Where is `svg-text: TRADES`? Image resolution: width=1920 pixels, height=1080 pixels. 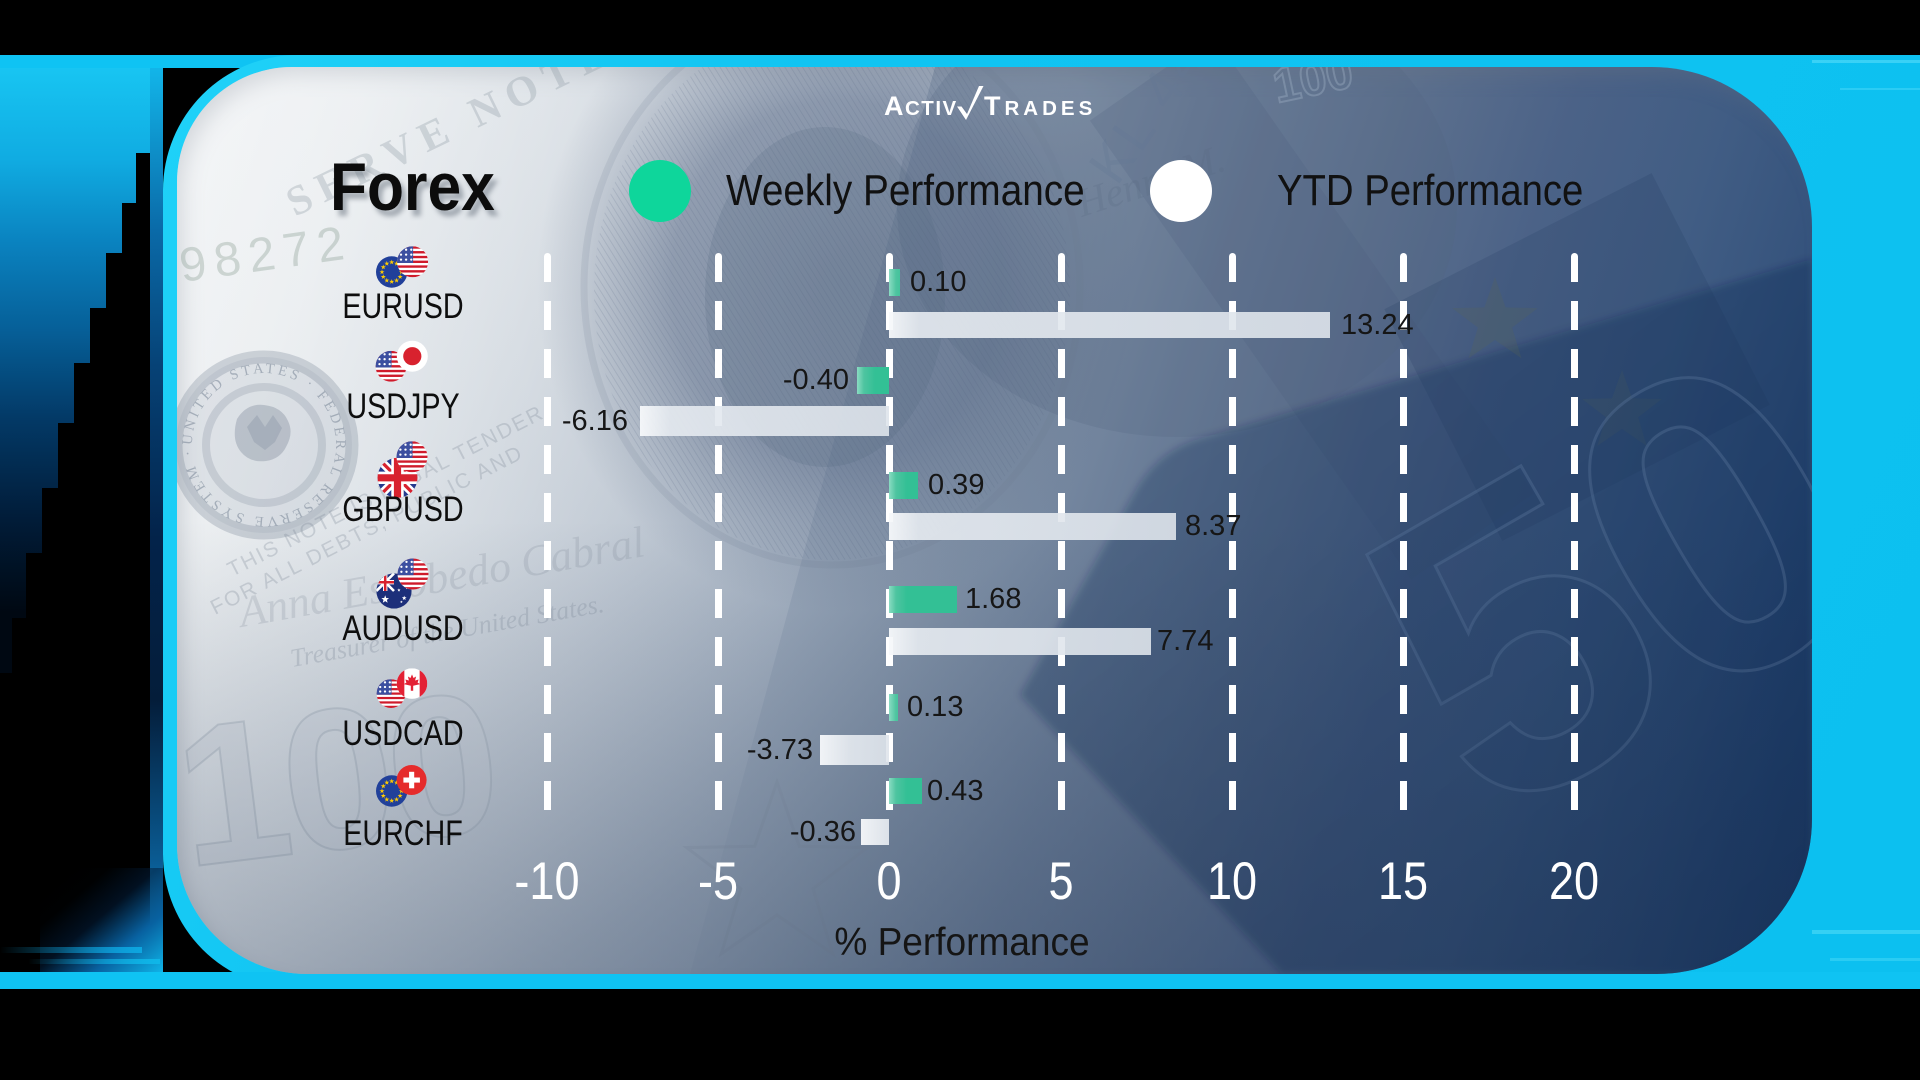 svg-text: TRADES is located at coordinates (1040, 106).